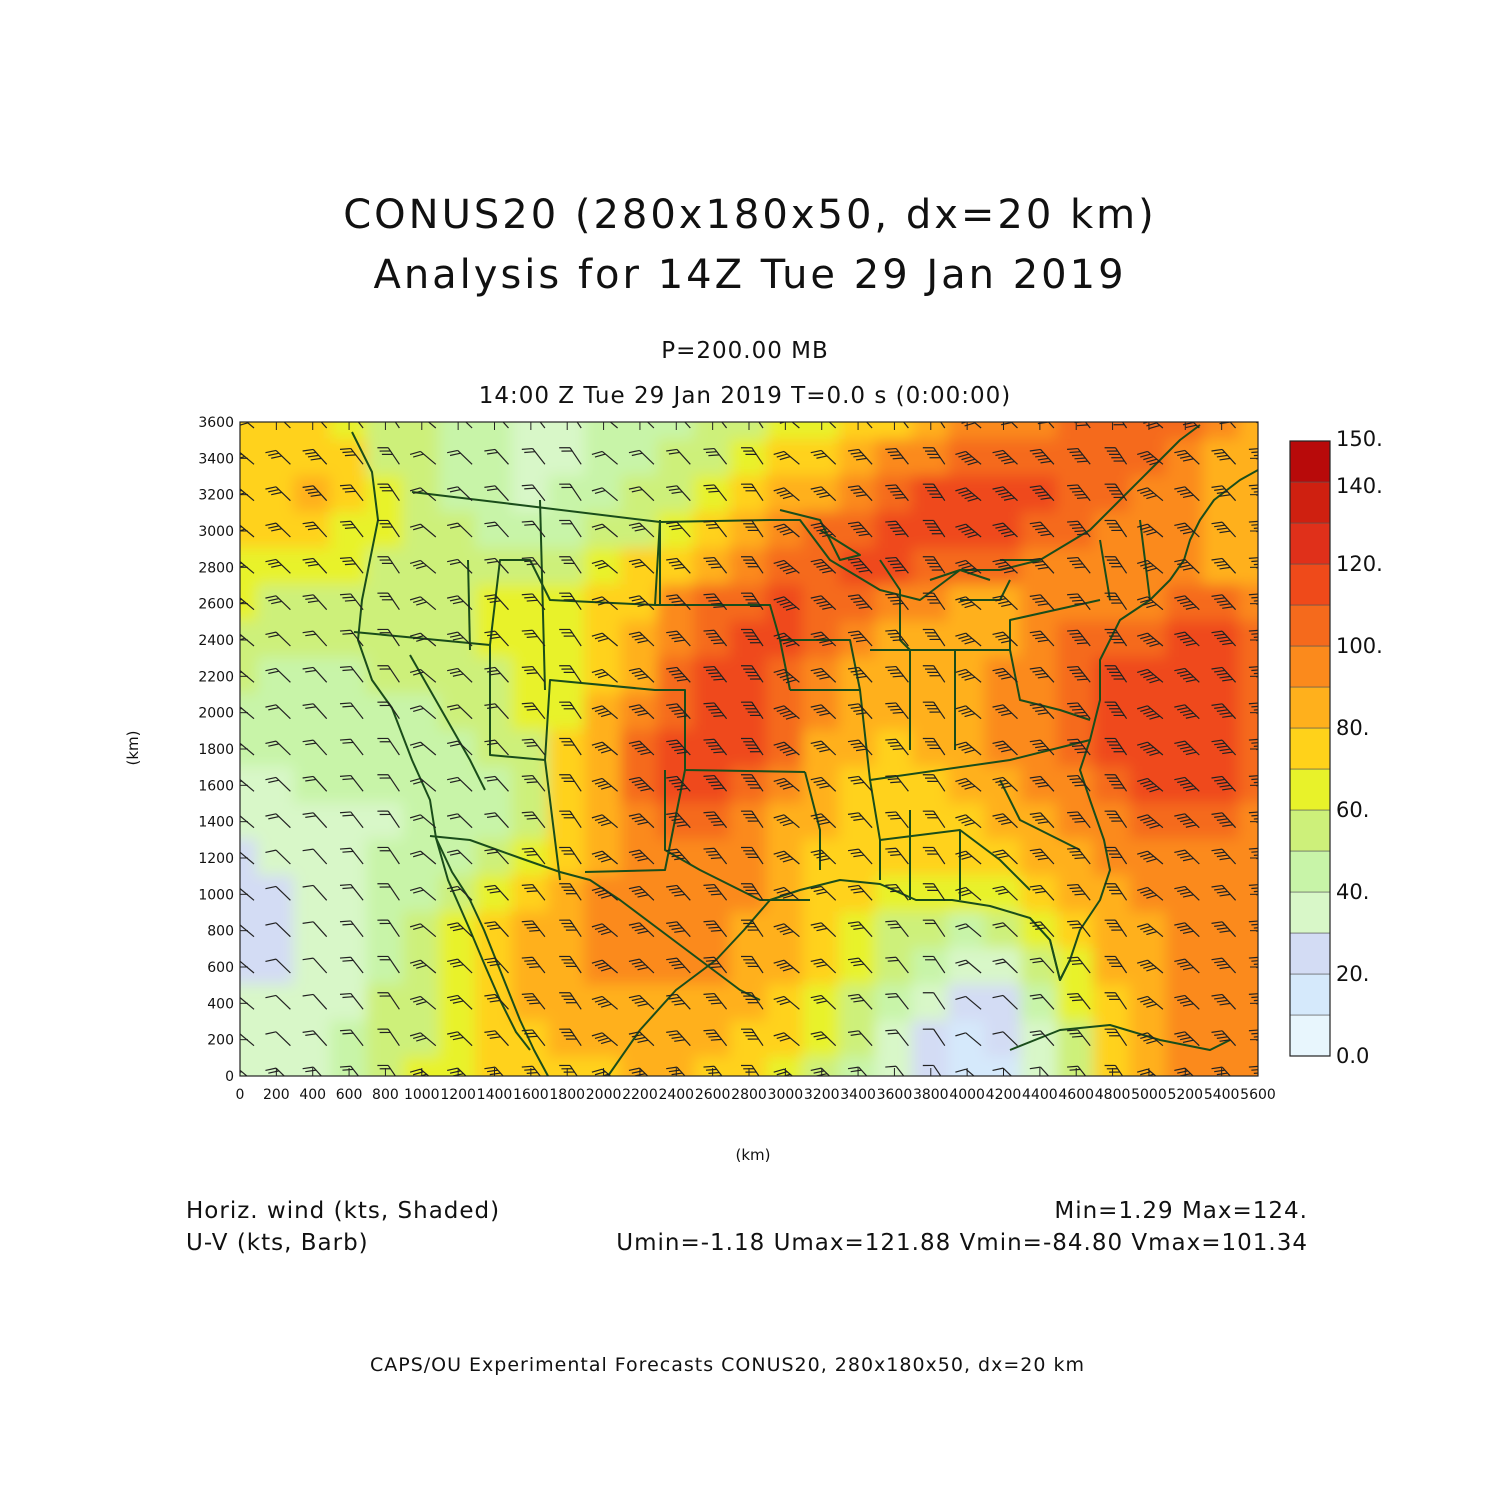  I want to click on y-tick-label: 2600, so click(216, 605).